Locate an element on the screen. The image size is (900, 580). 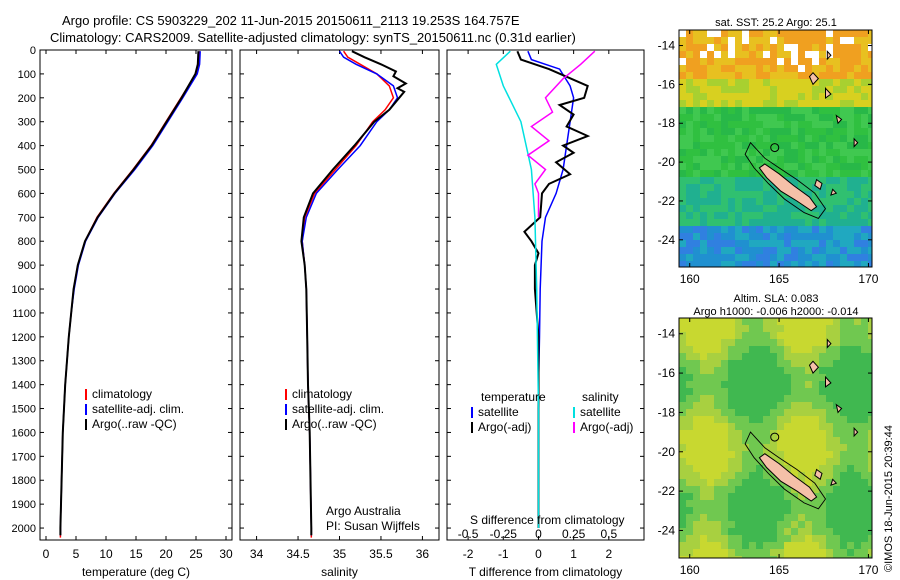
x-tick-label: 0 is located at coordinates (538, 554).